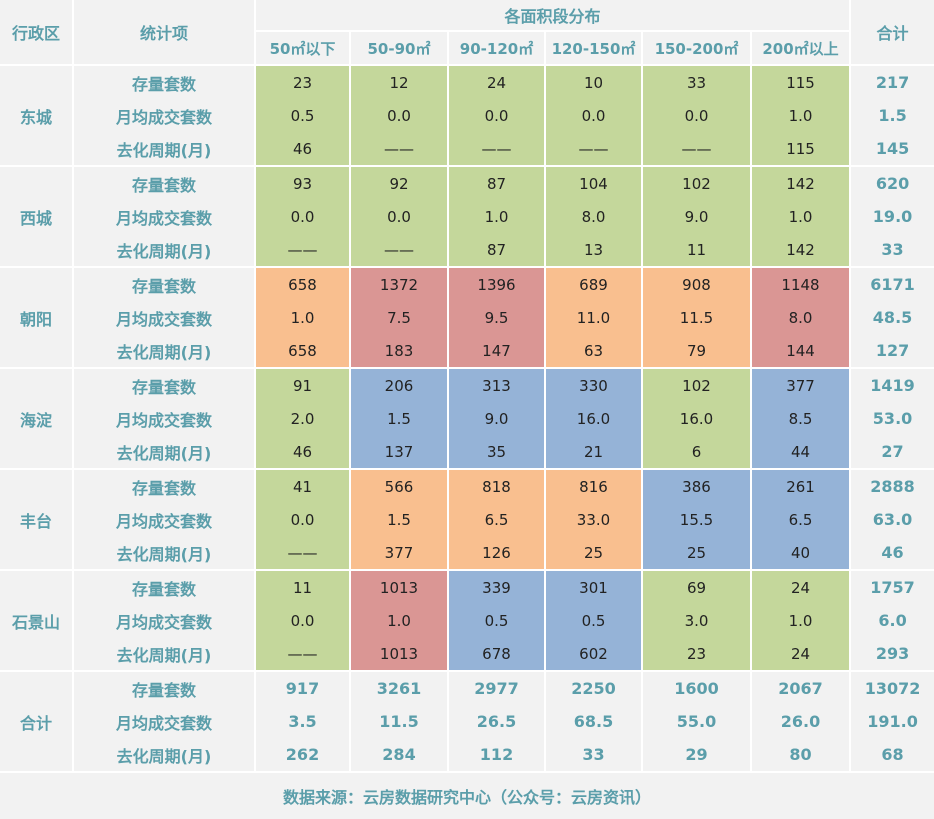  I want to click on total-cell: 19.0, so click(892, 216).